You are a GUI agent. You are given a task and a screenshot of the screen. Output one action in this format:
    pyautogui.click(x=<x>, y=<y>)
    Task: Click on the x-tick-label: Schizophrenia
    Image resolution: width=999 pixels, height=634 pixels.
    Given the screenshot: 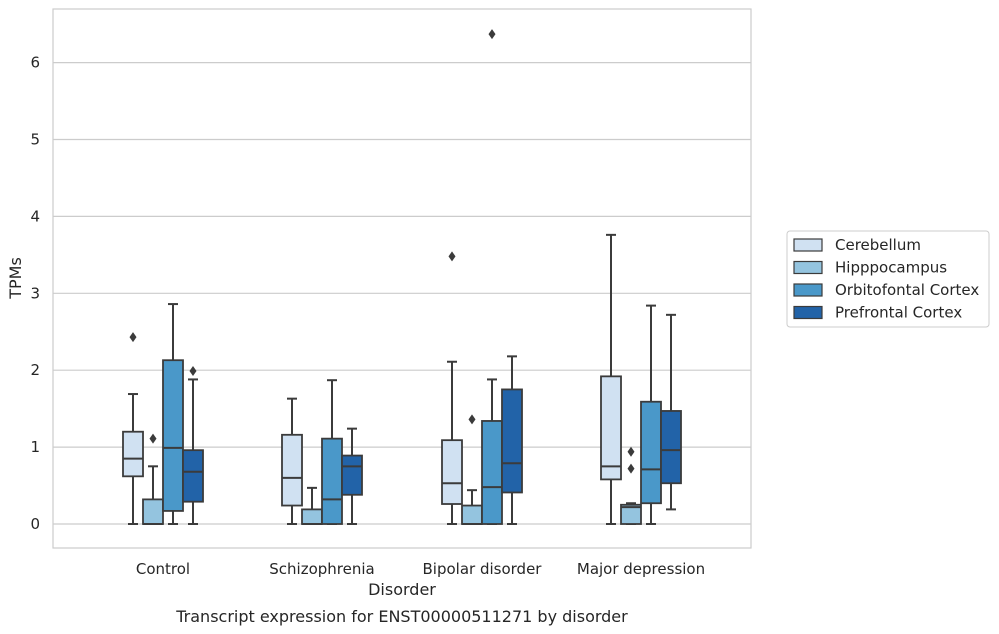 What is the action you would take?
    pyautogui.click(x=321, y=569)
    